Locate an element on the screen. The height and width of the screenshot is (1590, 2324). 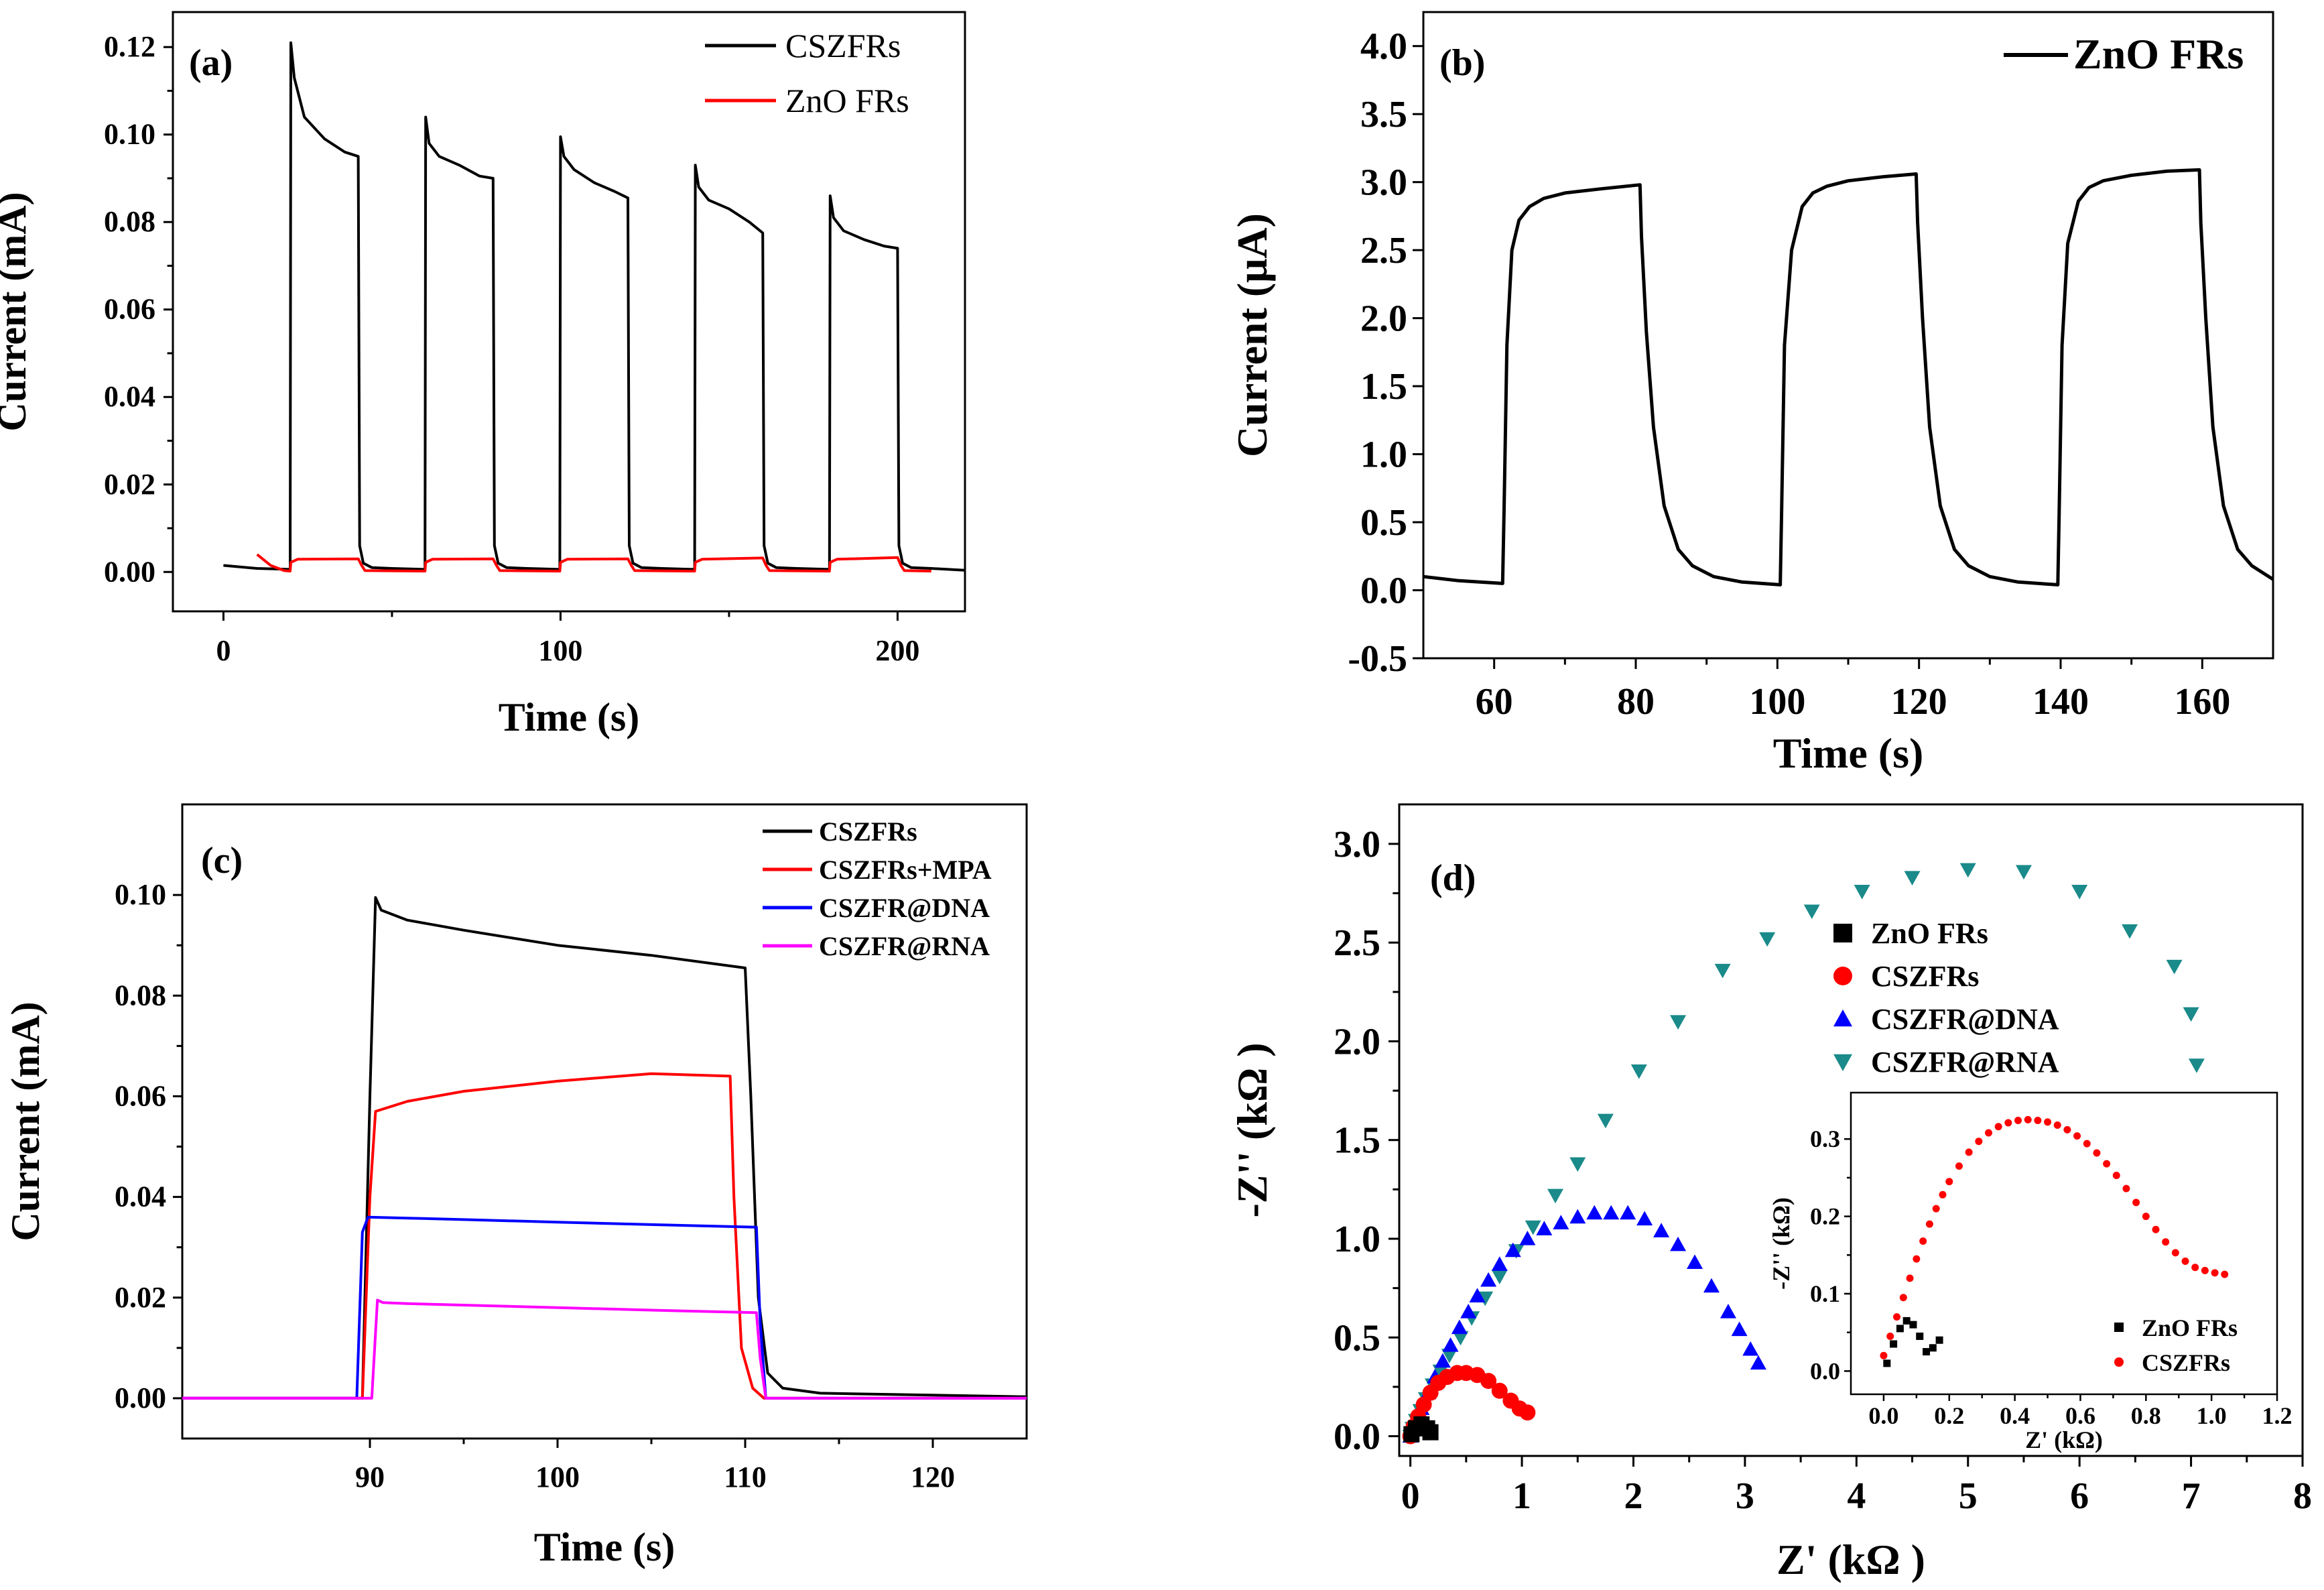
y-tick-label: 0.3 is located at coordinates (1825, 1138).